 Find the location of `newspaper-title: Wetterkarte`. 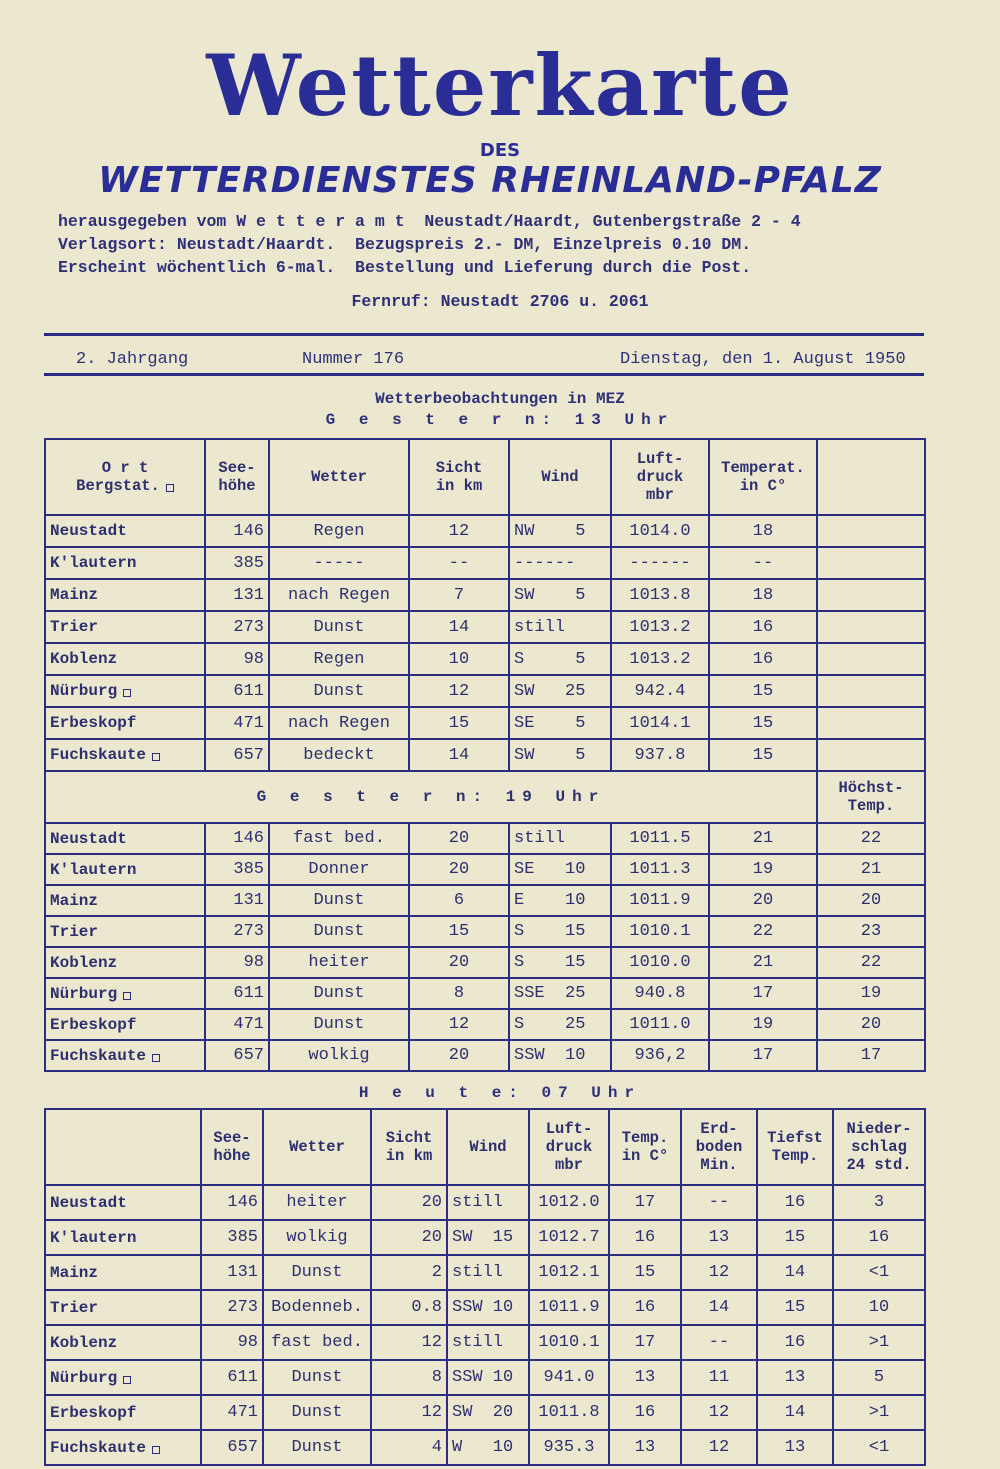

newspaper-title: Wetterkarte is located at coordinates (500, 85).